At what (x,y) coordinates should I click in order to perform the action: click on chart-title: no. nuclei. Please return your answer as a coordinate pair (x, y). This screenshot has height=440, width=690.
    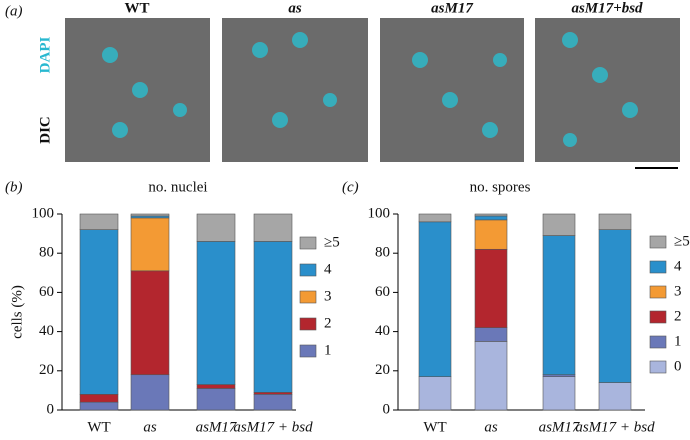
    Looking at the image, I should click on (177, 187).